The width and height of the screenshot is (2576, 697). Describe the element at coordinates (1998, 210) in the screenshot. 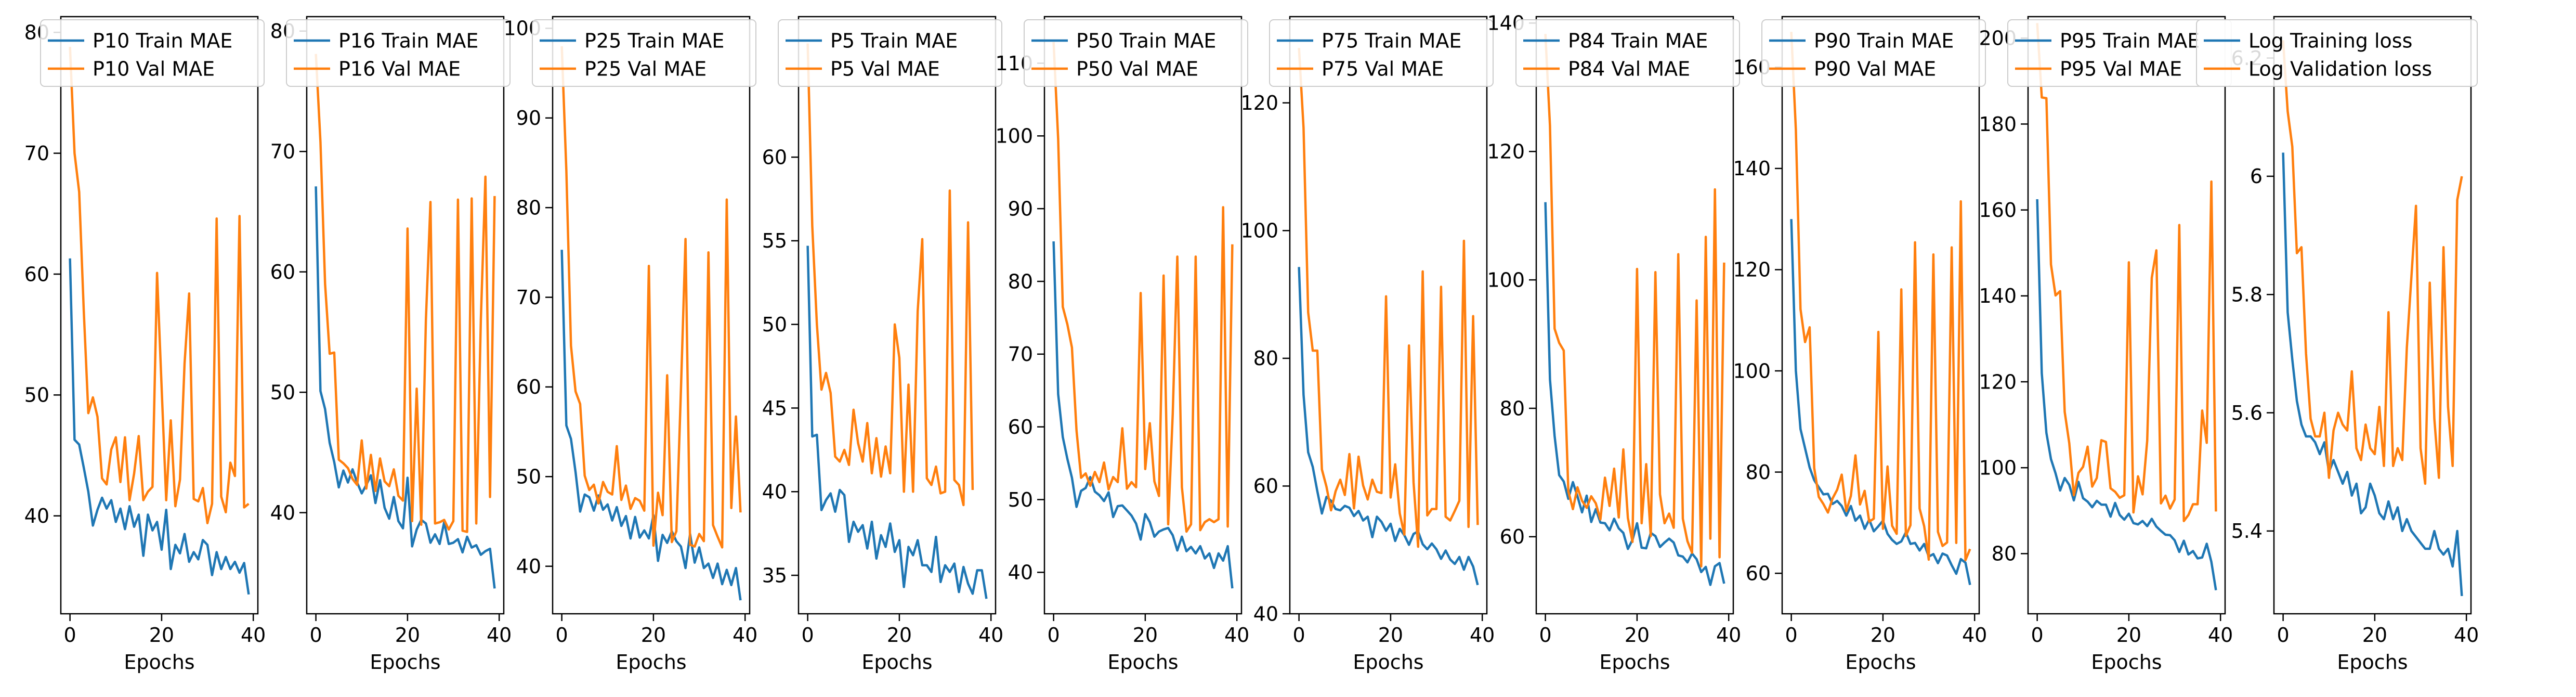

I see `y-tick-label: 160` at that location.